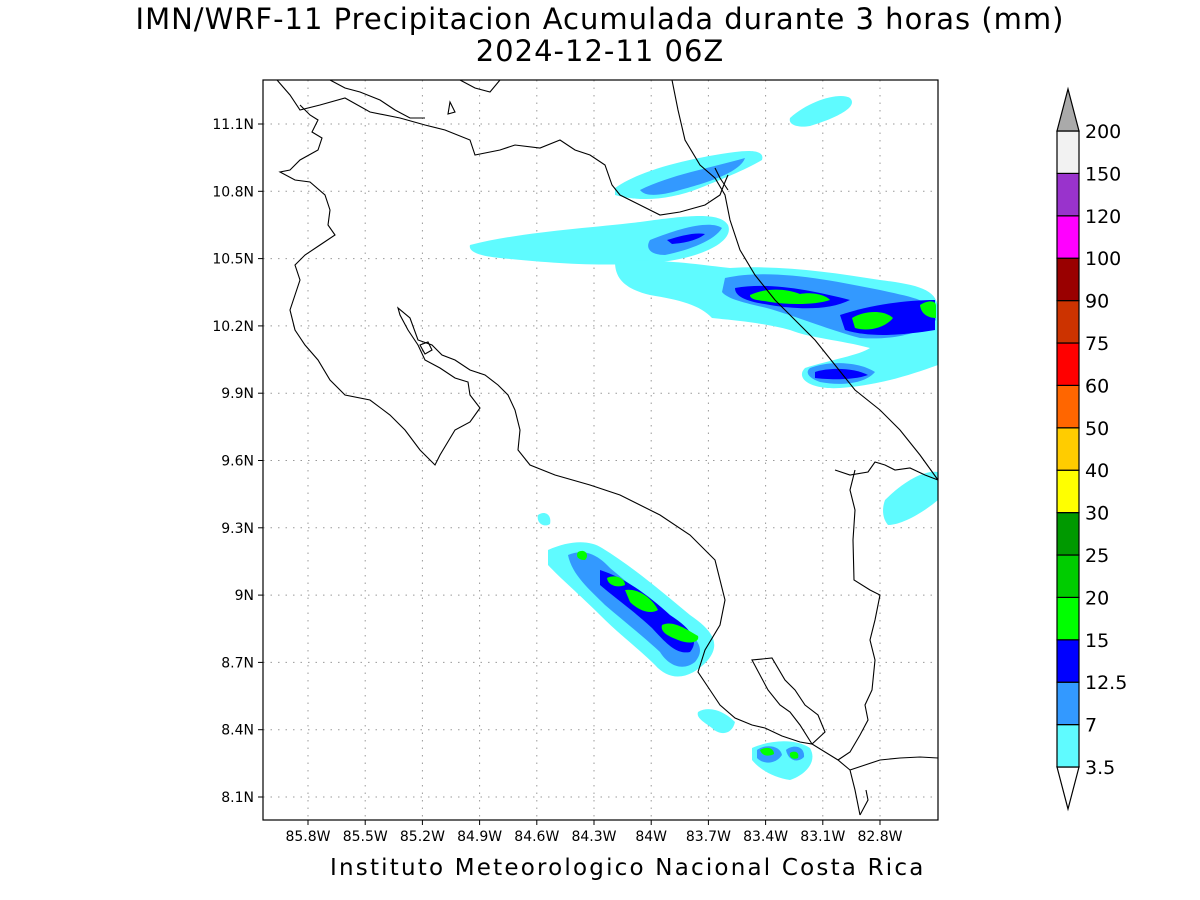  What do you see at coordinates (1097, 598) in the screenshot?
I see `colorbar-label: 20` at bounding box center [1097, 598].